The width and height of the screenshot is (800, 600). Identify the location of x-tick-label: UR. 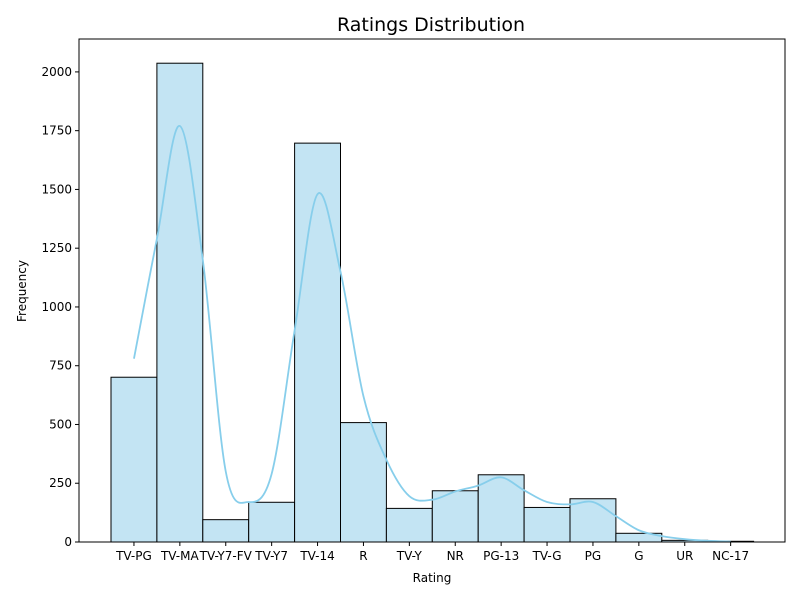
(684, 556).